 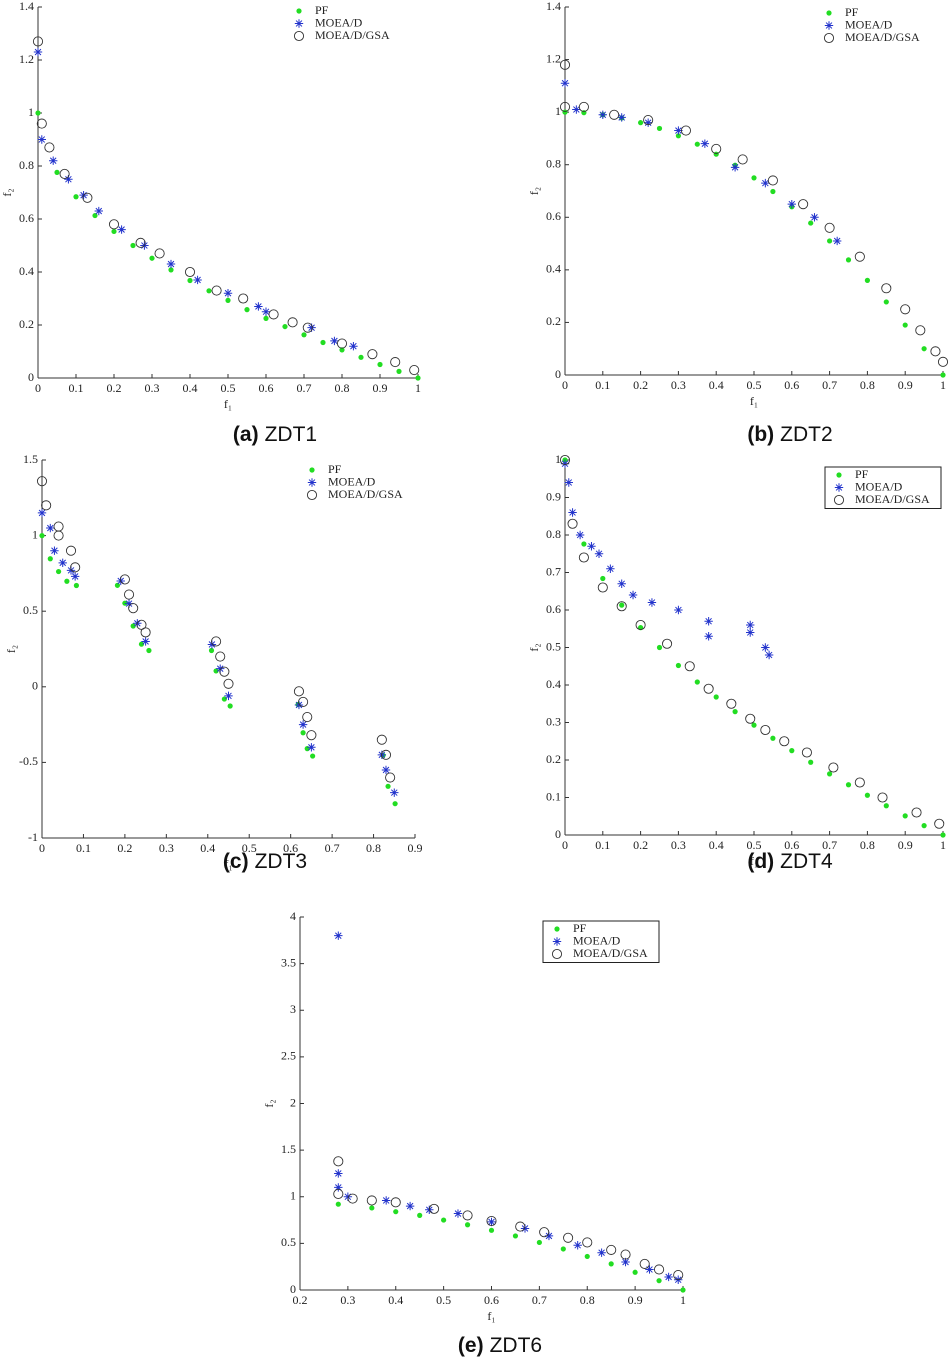 I want to click on y-tick-label: 0.6, so click(x=26, y=218).